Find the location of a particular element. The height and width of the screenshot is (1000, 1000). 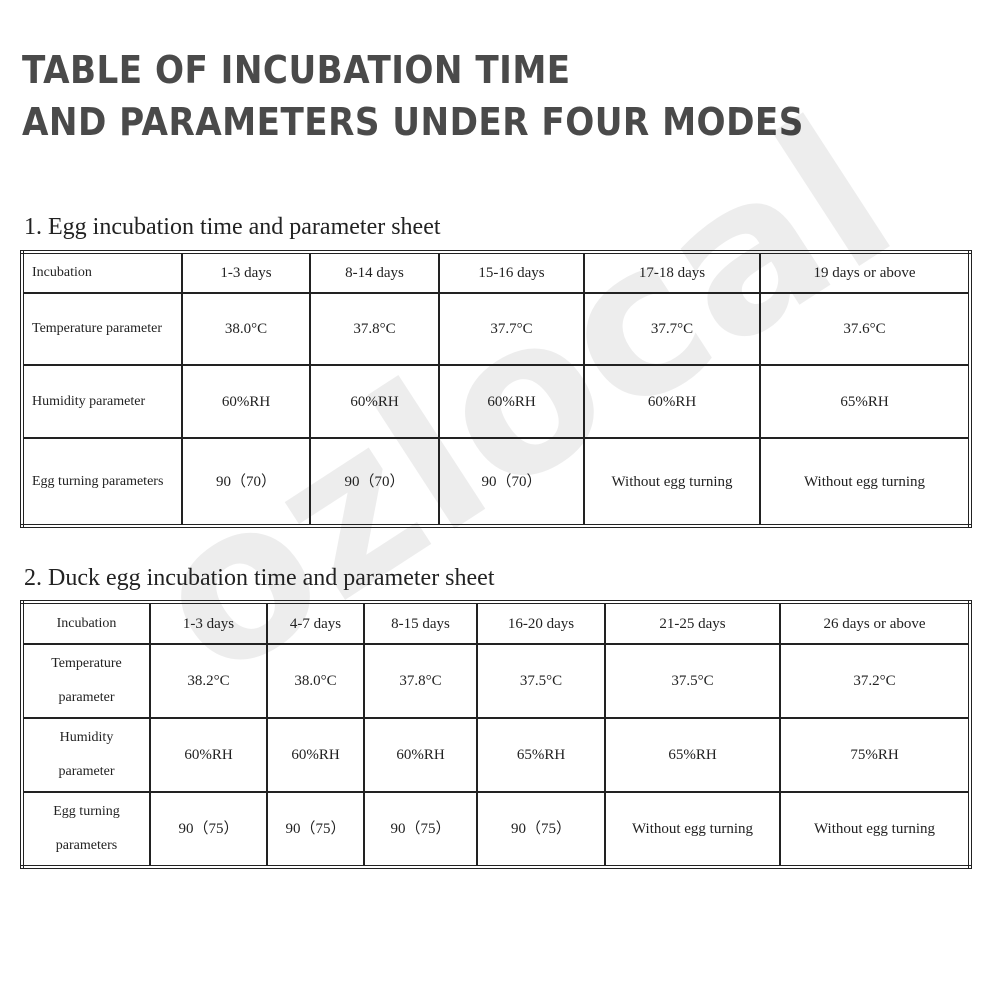

header-cell: 8-15 days is located at coordinates (420, 623).